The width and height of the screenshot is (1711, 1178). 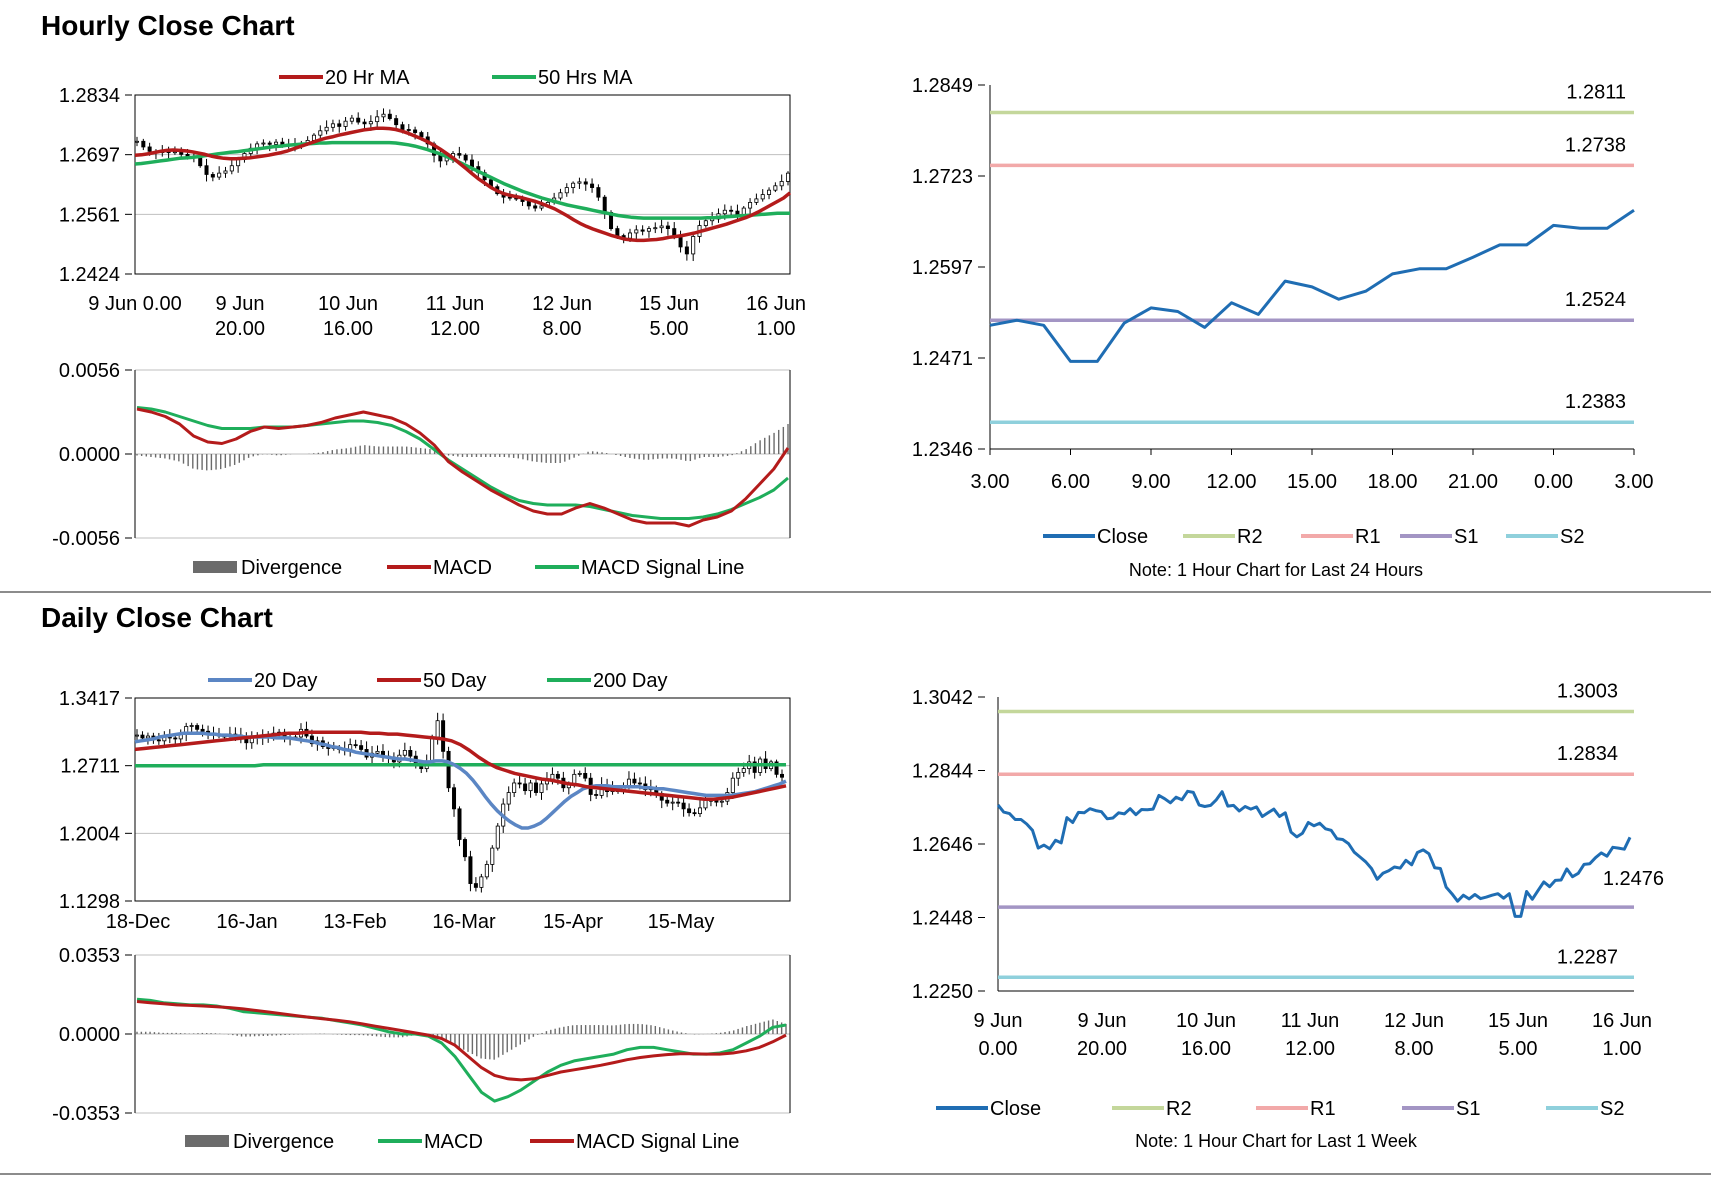 I want to click on hourly-macd-line, so click(x=463, y=467).